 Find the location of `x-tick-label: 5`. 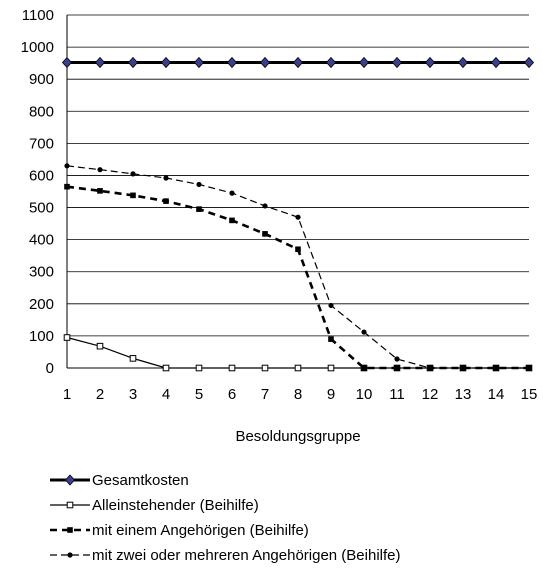

x-tick-label: 5 is located at coordinates (199, 394).